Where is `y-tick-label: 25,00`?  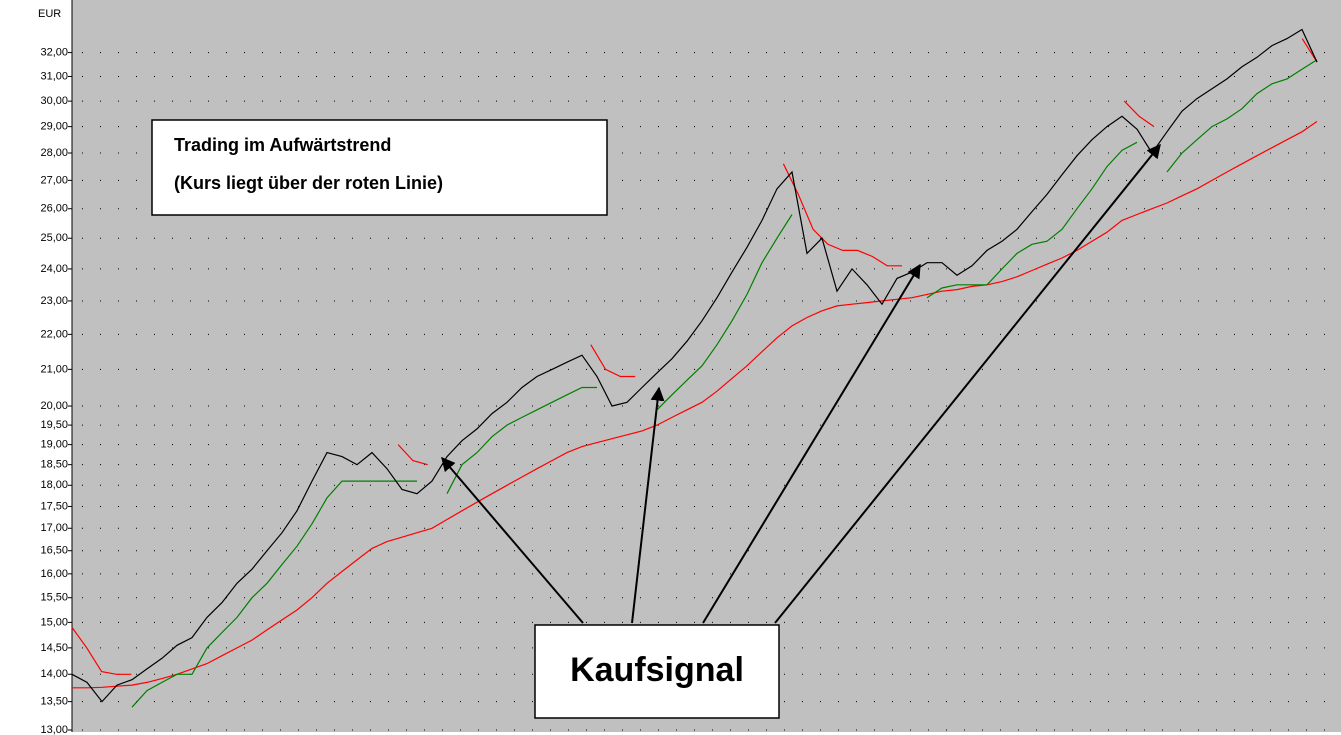
y-tick-label: 25,00 is located at coordinates (54, 238).